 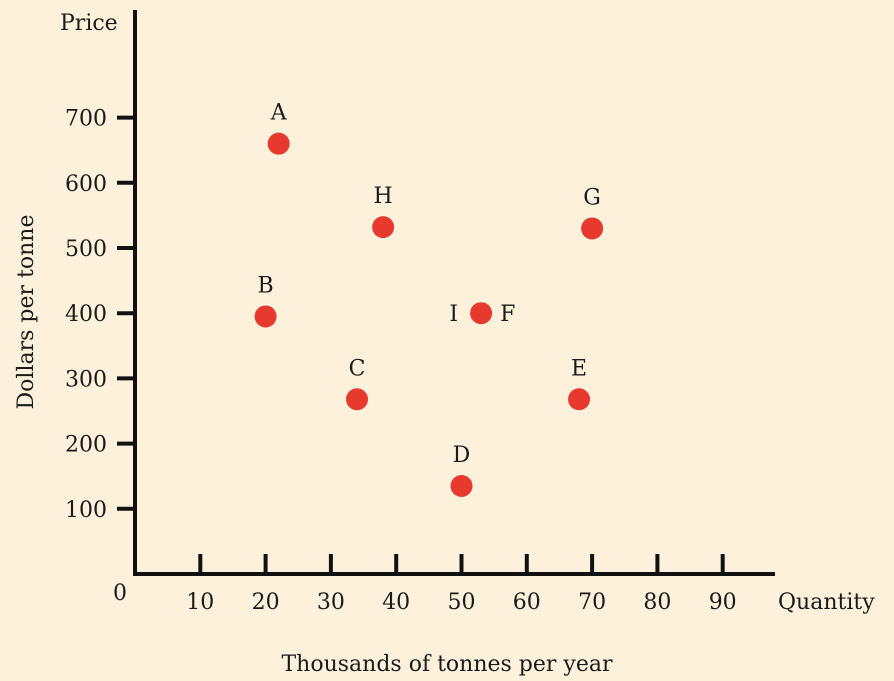 I want to click on data-point-g, so click(x=592, y=228).